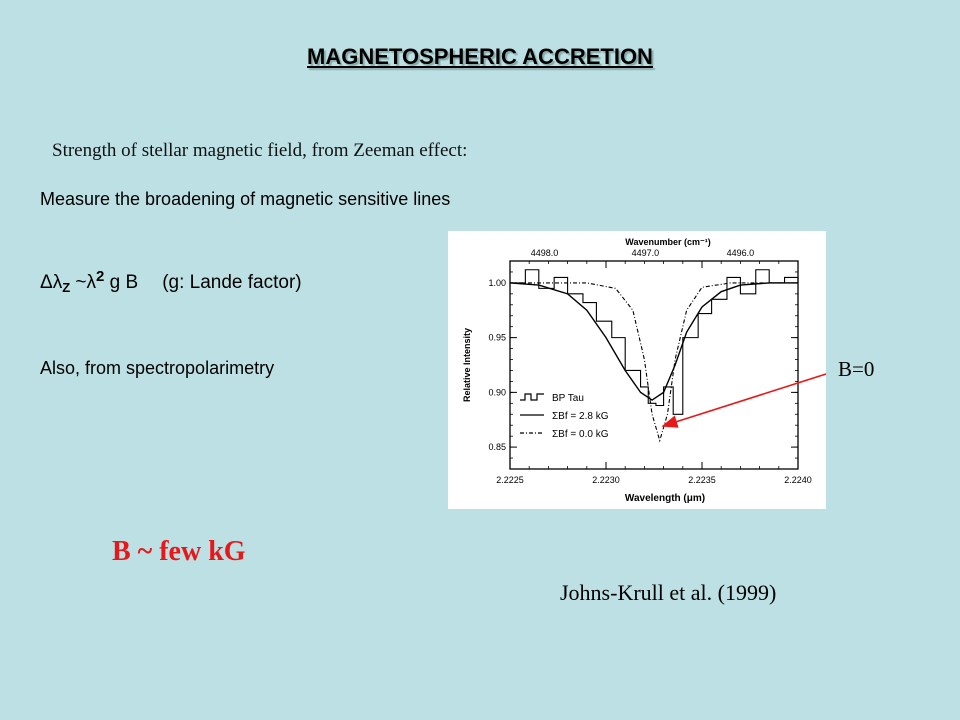 The height and width of the screenshot is (720, 960). What do you see at coordinates (83, 282) in the screenshot?
I see `formula-approx: ~λ` at bounding box center [83, 282].